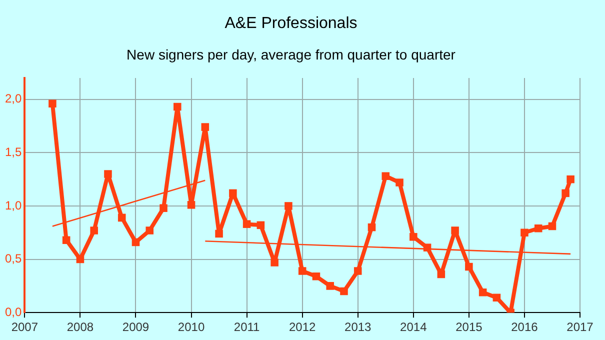 The image size is (605, 340). I want to click on x-tick-label: 2013, so click(358, 327).